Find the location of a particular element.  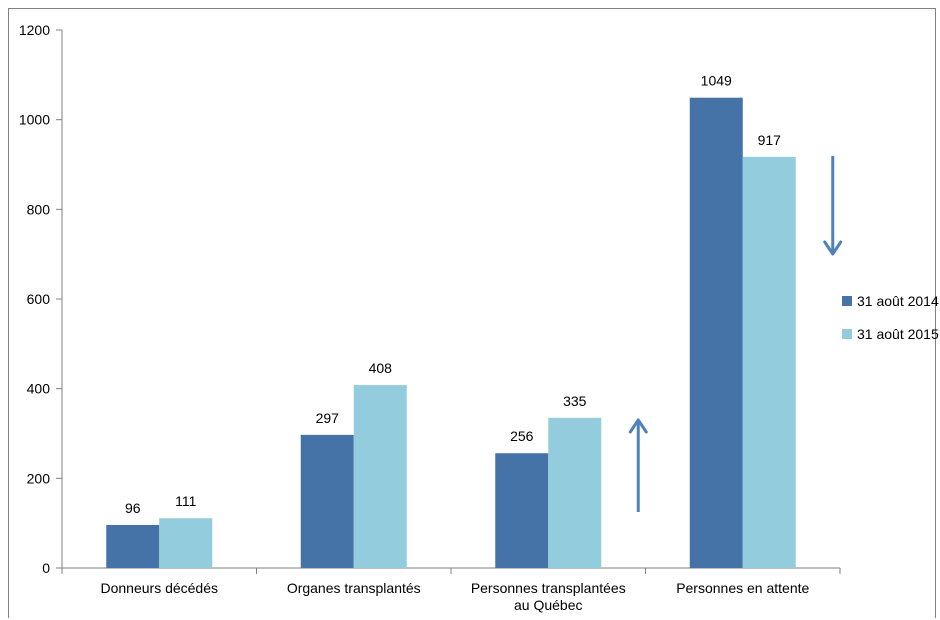

data-label-s1-c1: 408 is located at coordinates (381, 368).